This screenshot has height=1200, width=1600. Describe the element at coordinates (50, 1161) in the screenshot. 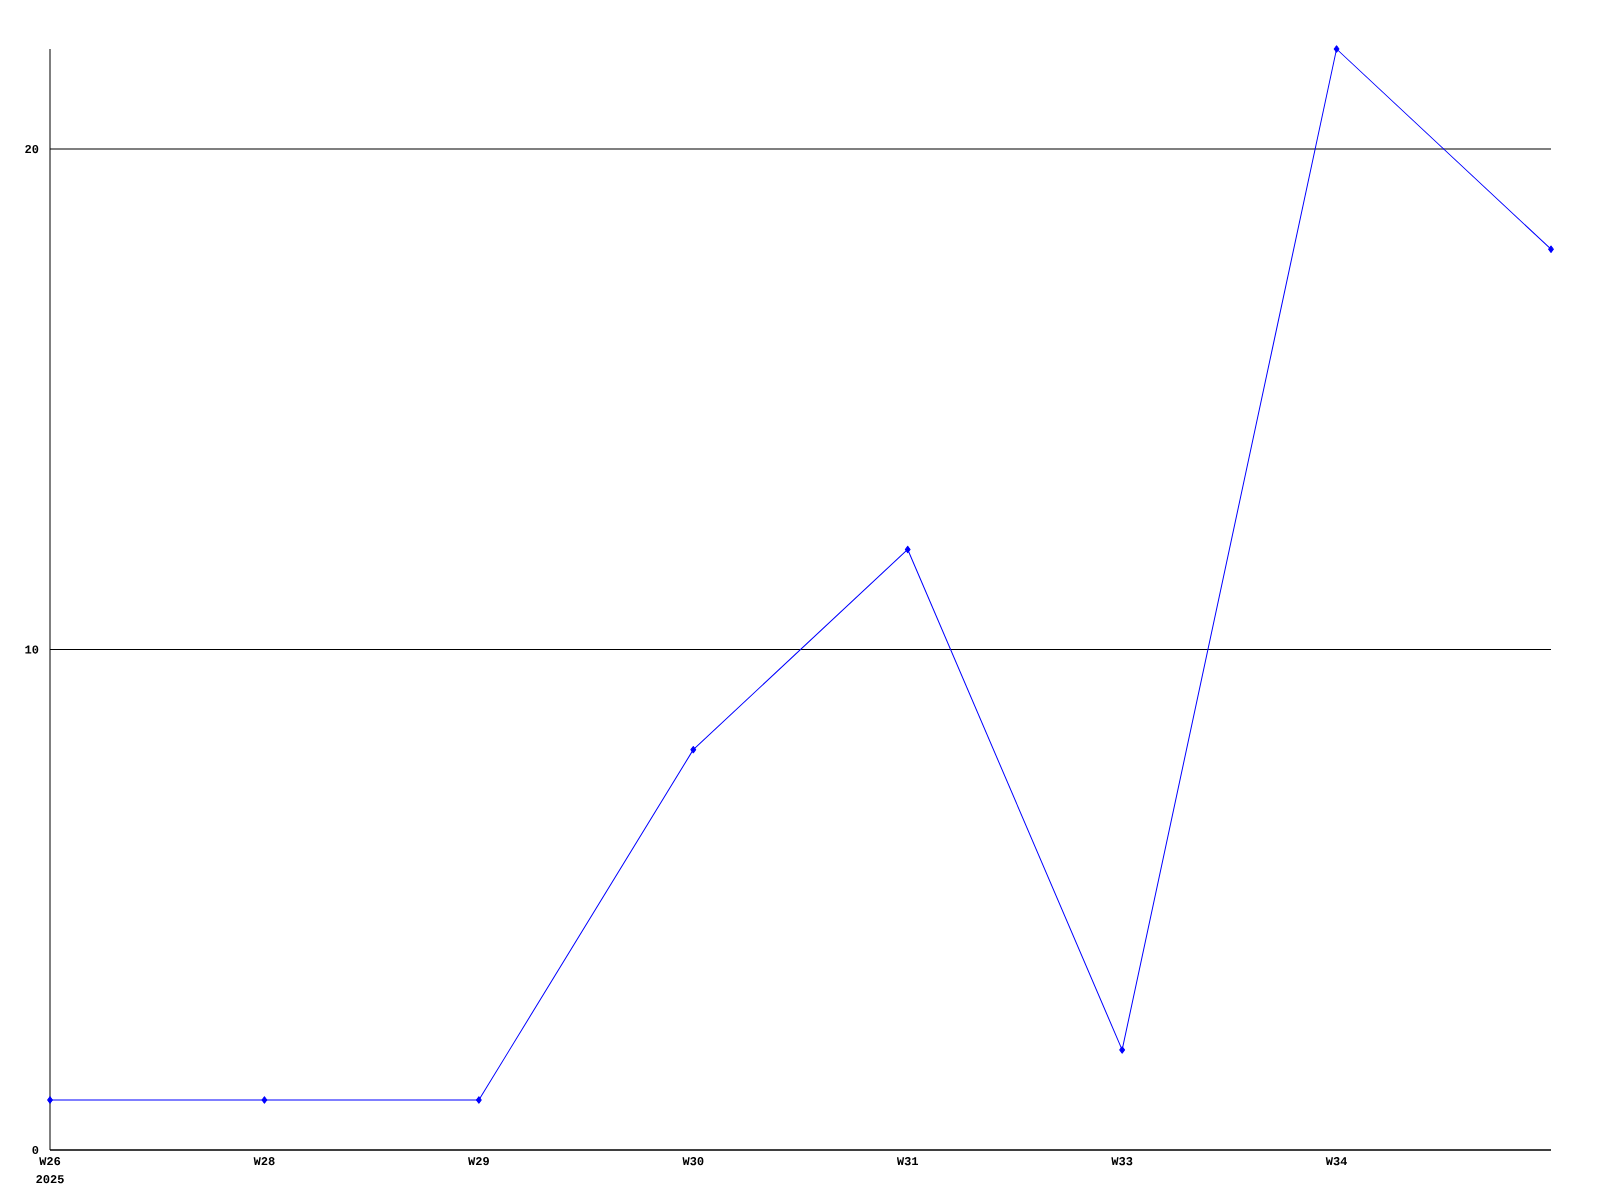

I see `x-tick-label: W26` at that location.